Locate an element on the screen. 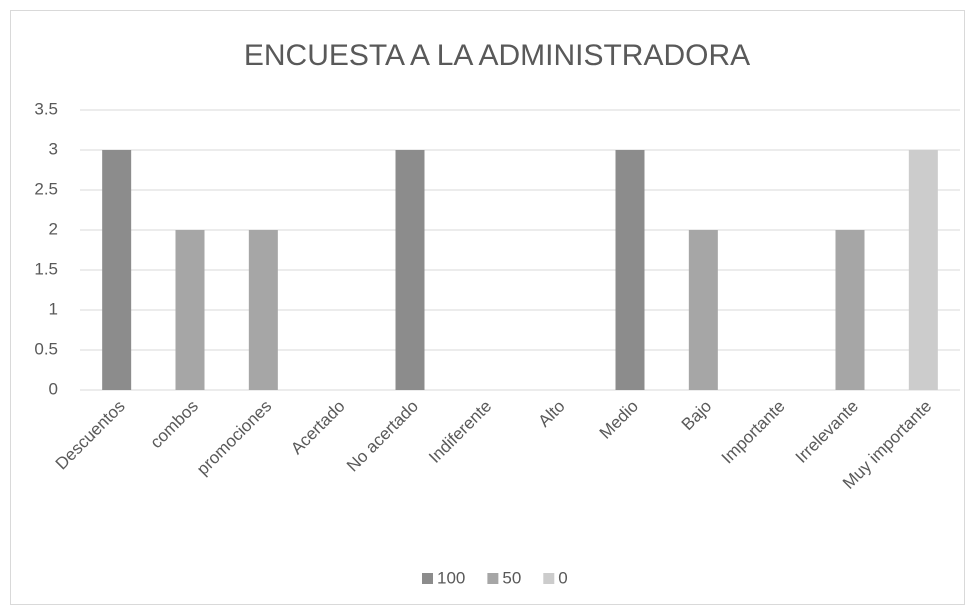 This screenshot has width=972, height=609. y-tick-label: 1 is located at coordinates (53, 308).